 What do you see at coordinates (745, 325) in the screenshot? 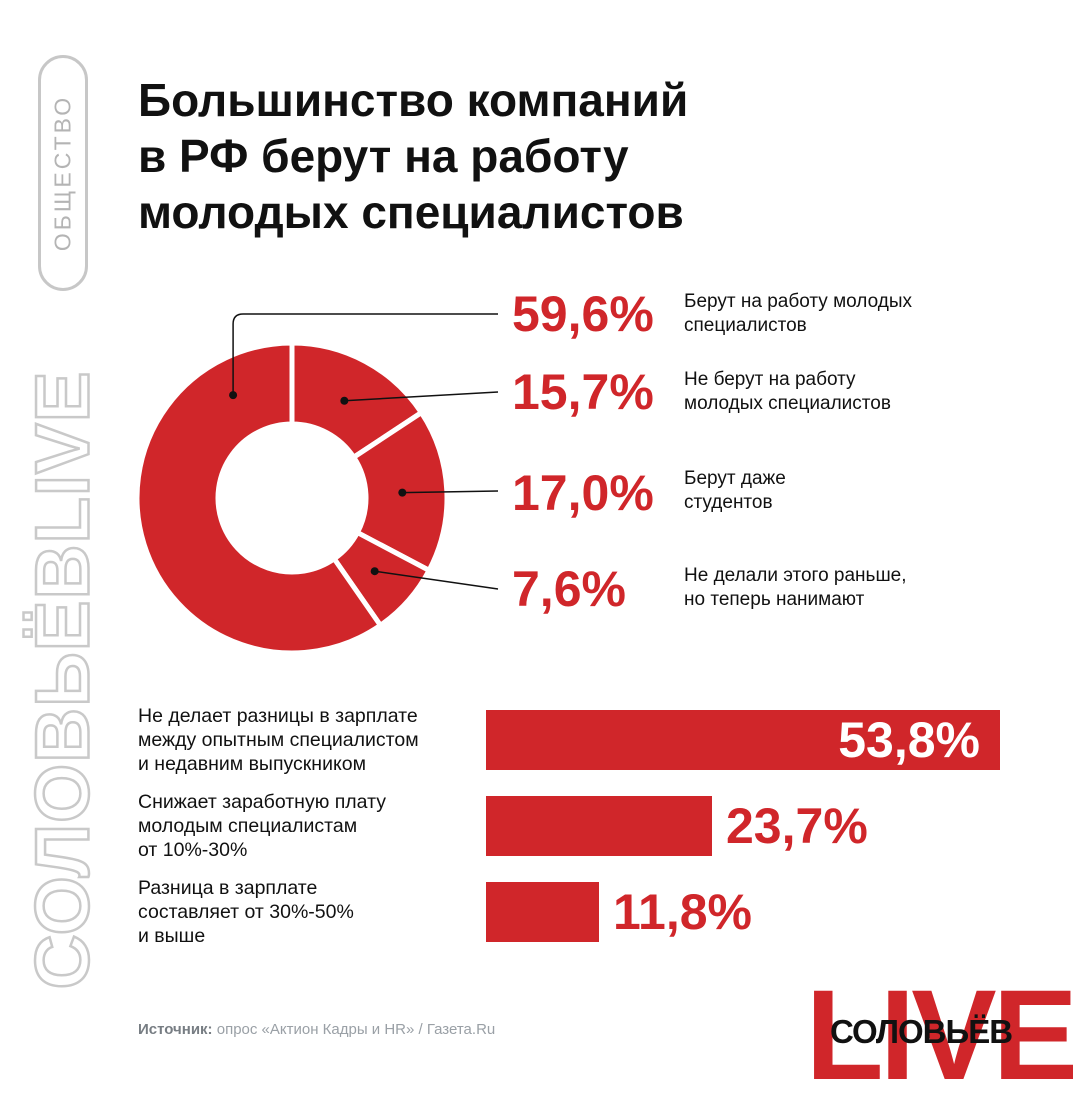
I see `slice-label-1-line-2: специалистов` at bounding box center [745, 325].